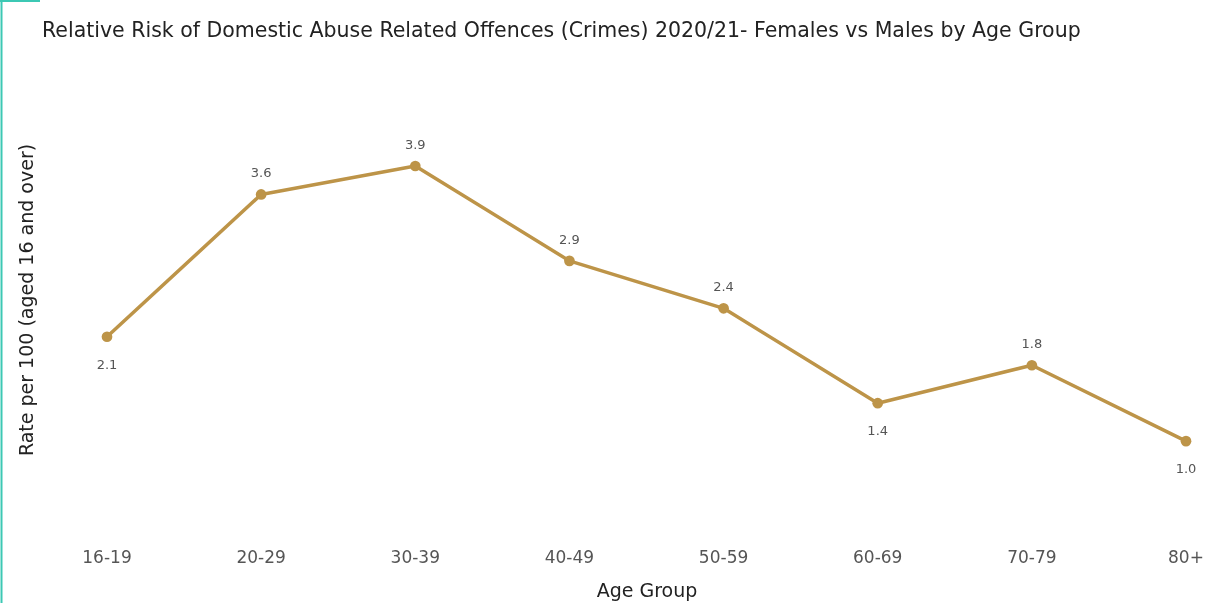 This screenshot has width=1215, height=603. I want to click on y-axis-title: Rate per 100 (aged 16 and over), so click(26, 300).